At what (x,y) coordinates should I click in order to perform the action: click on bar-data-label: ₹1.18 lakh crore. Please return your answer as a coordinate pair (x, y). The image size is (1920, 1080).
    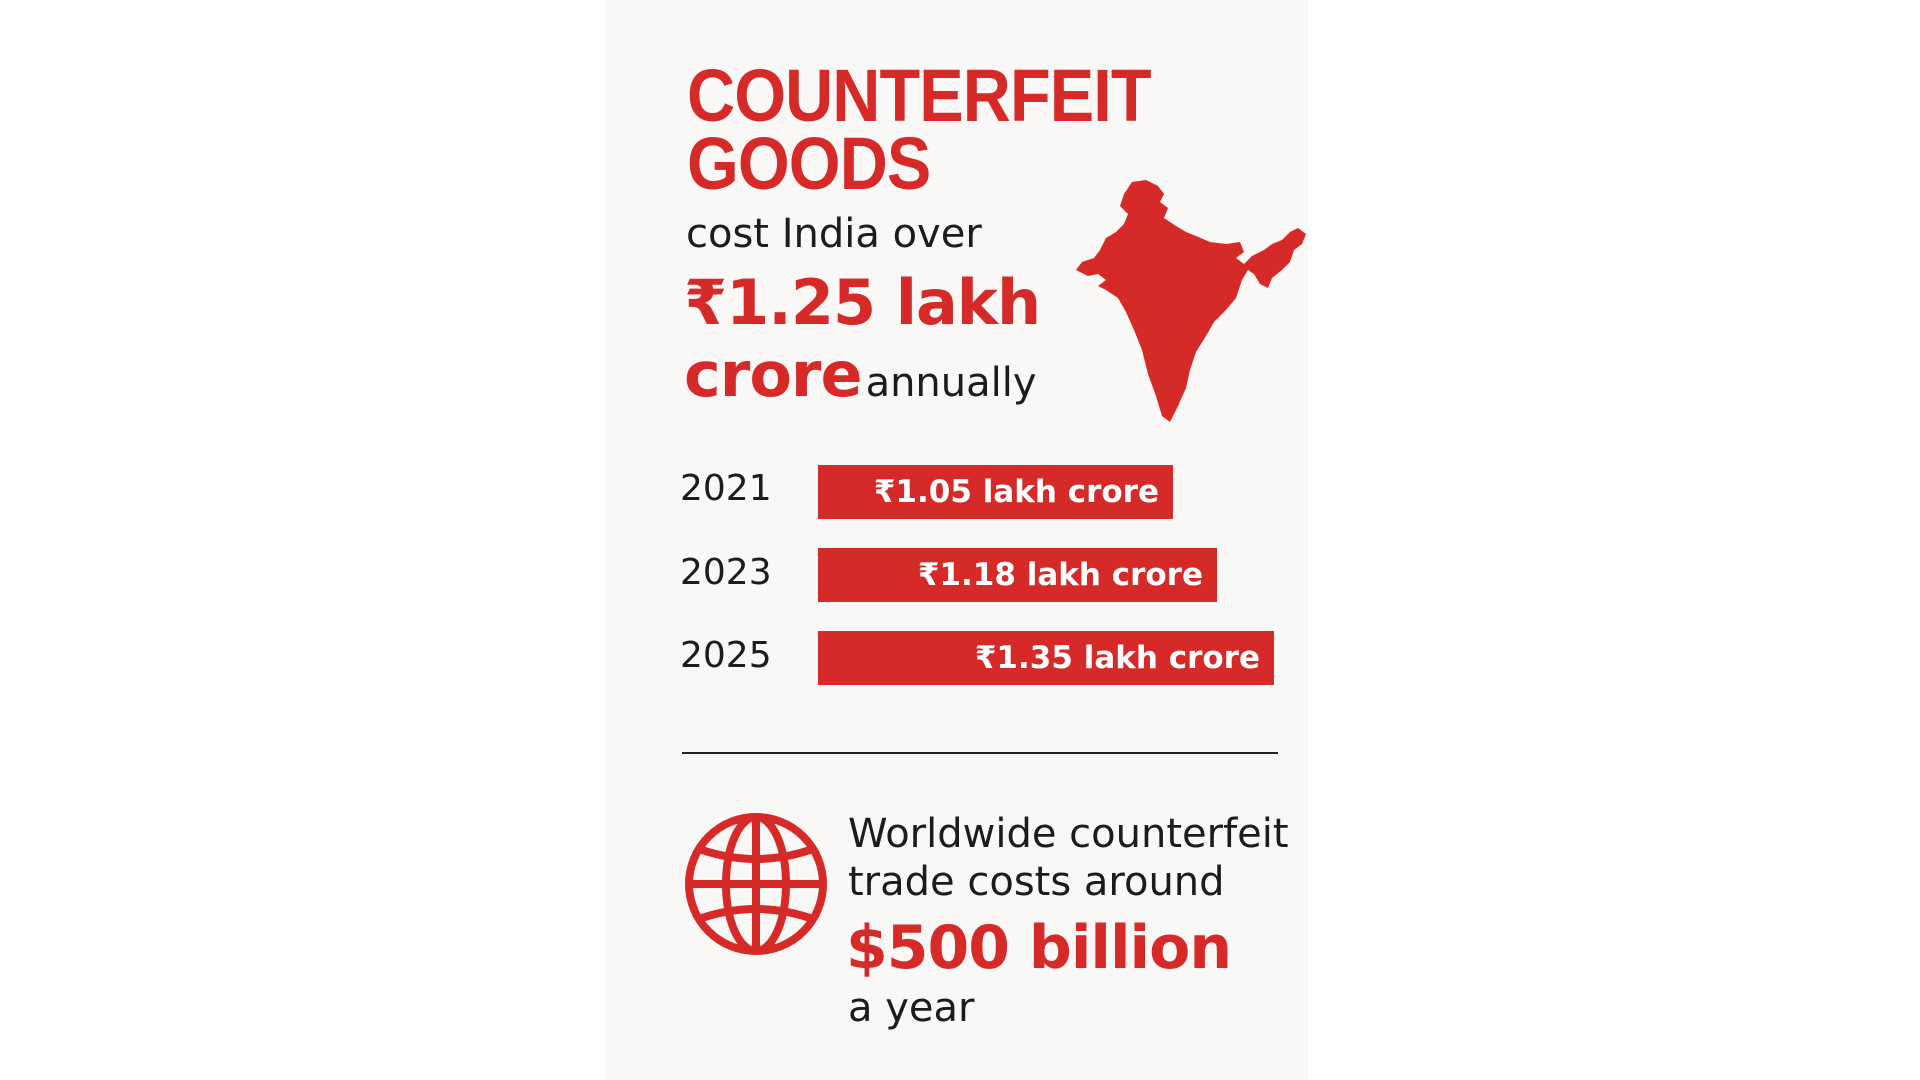
    Looking at the image, I should click on (1060, 575).